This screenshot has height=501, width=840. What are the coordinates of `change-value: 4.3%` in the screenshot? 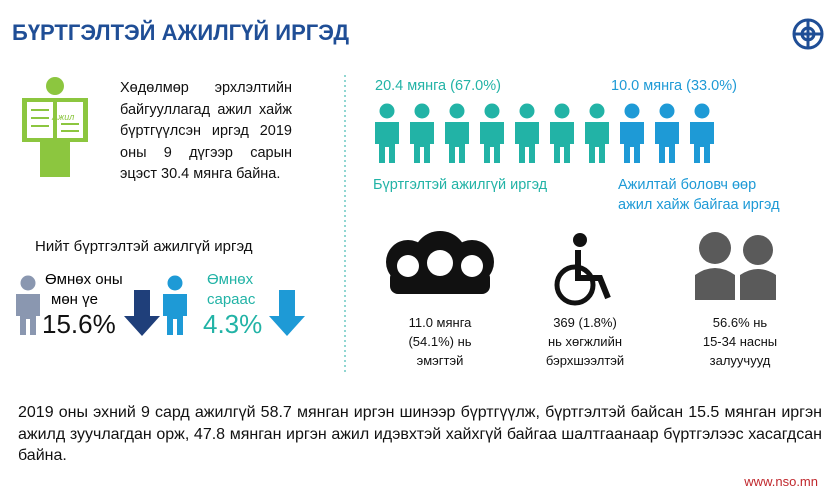 It's located at (233, 324).